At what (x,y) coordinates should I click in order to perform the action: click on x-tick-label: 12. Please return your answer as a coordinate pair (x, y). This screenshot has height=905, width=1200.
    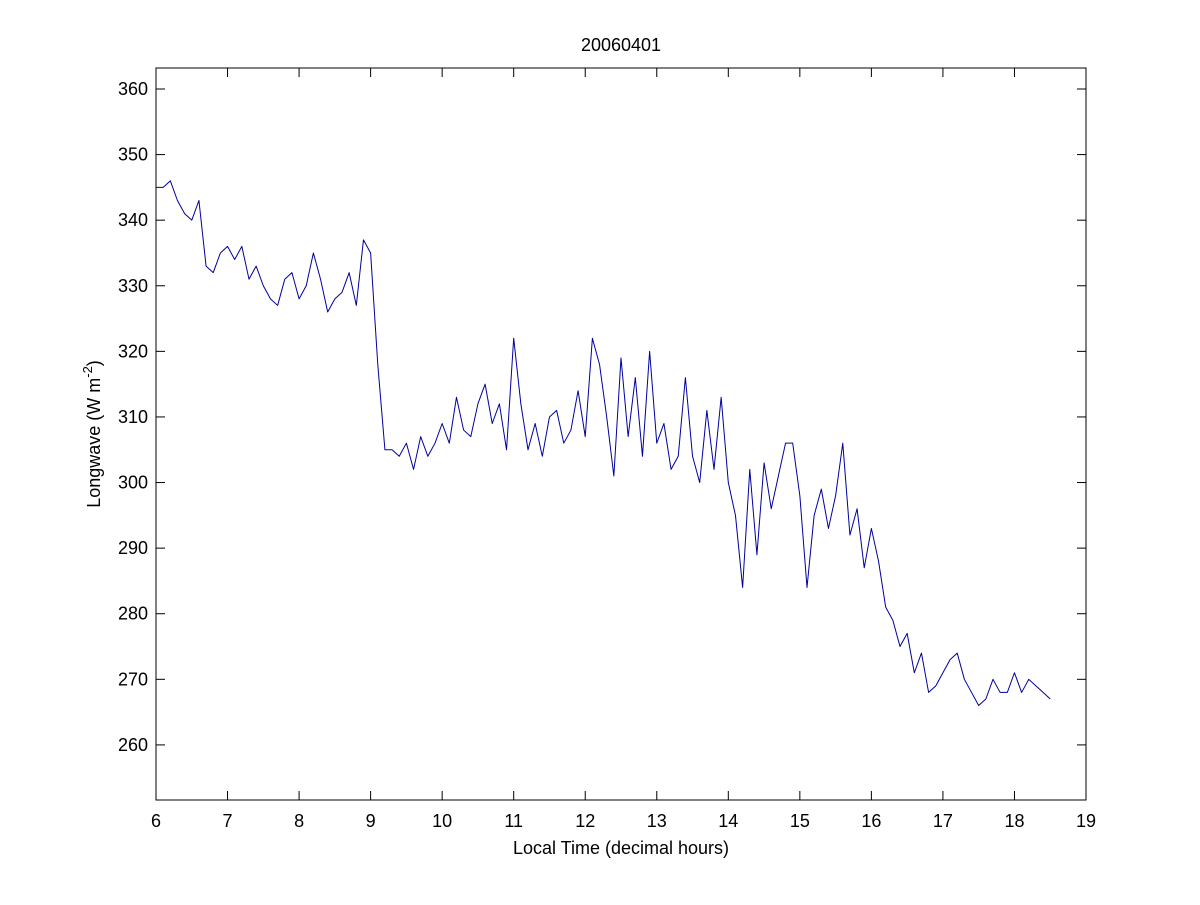
    Looking at the image, I should click on (585, 821).